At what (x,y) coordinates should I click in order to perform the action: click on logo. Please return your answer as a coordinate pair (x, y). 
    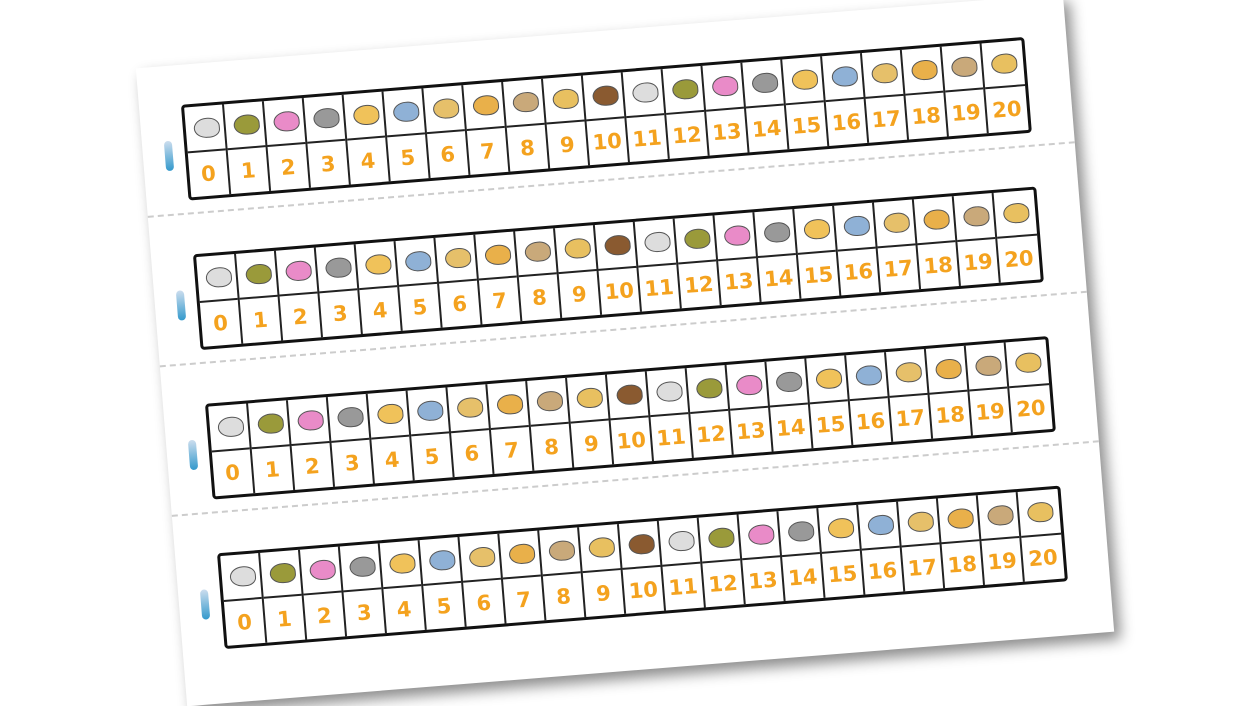
    Looking at the image, I should click on (193, 455).